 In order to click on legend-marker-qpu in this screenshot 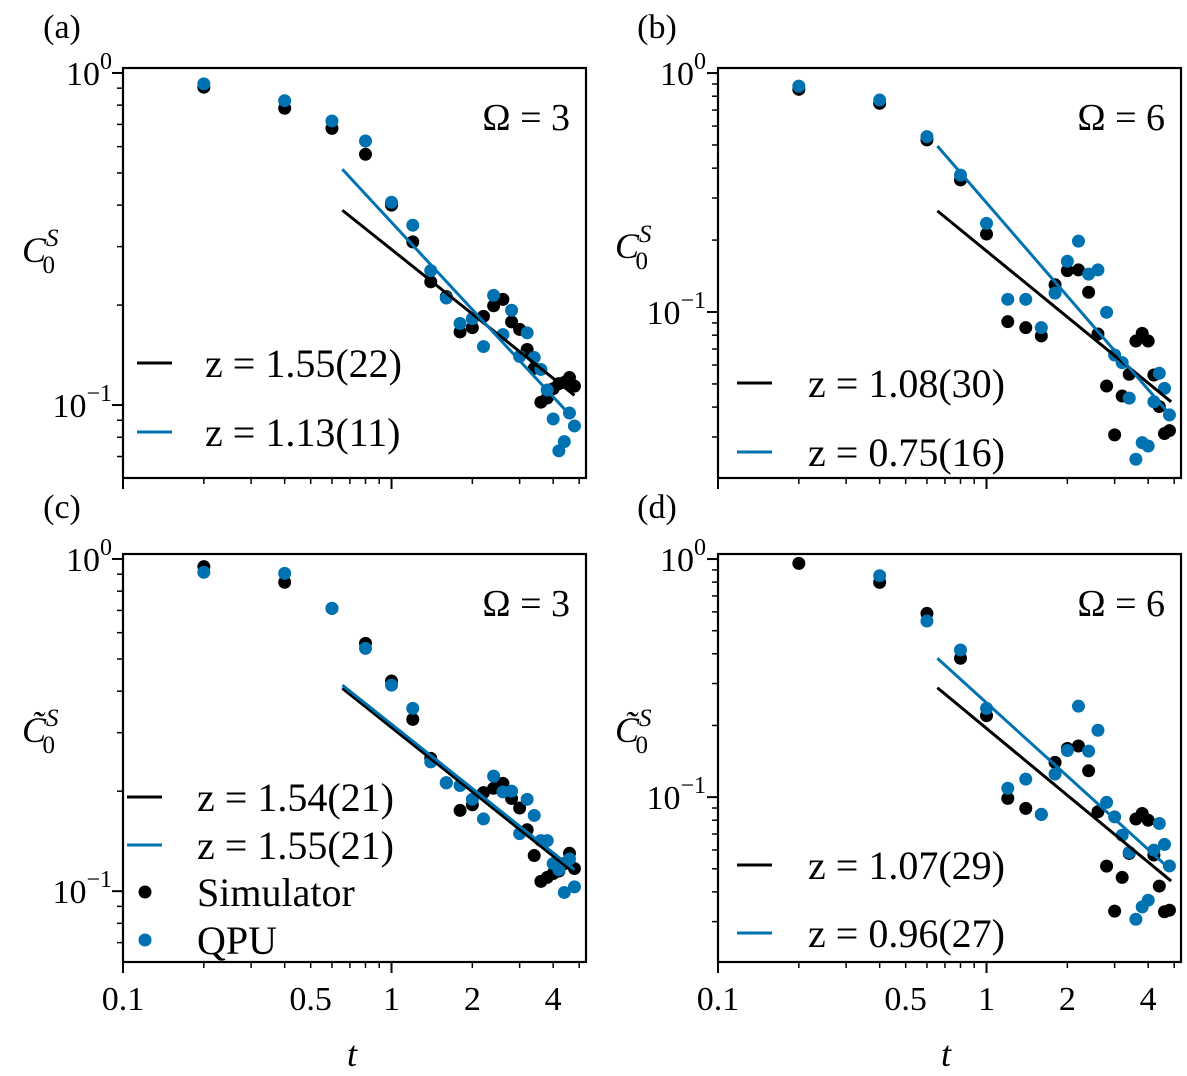, I will do `click(145, 940)`.